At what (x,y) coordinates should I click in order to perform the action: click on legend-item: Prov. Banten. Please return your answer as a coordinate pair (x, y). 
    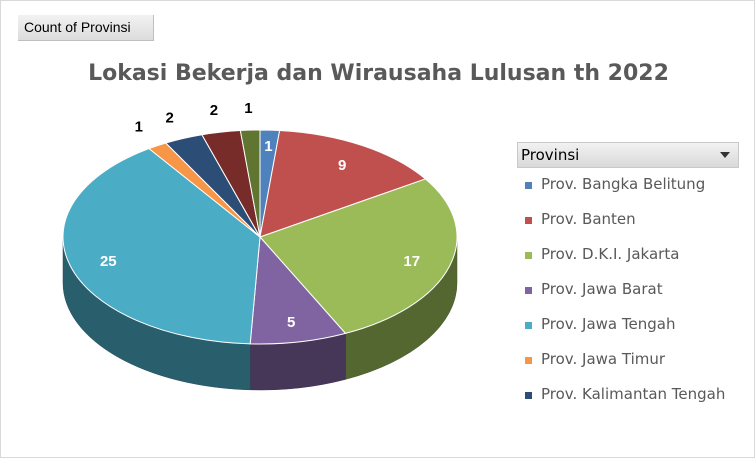
    Looking at the image, I should click on (625, 227).